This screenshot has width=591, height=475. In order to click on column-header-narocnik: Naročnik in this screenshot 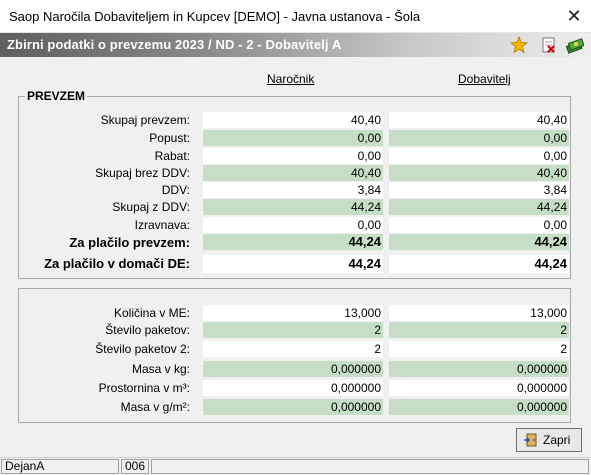, I will do `click(291, 79)`.